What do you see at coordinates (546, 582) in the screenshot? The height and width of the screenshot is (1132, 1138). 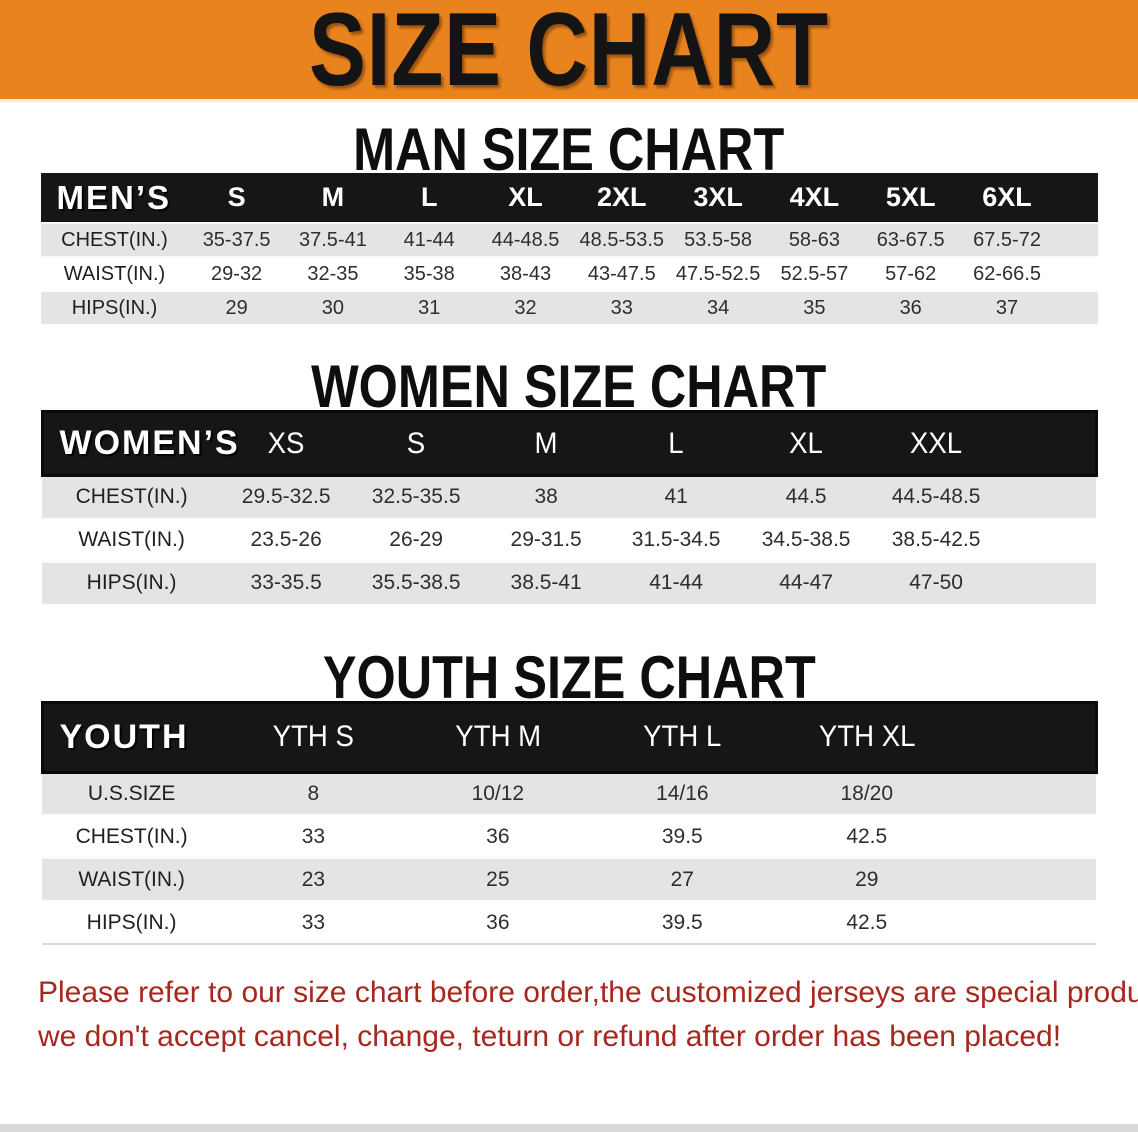 I see `women-value-cell-r2-c2: 38.5-41` at bounding box center [546, 582].